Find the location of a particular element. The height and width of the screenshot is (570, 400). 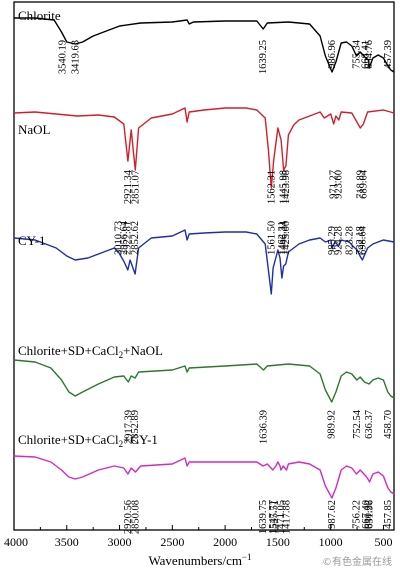

peak-label-1-3: 1445.98 is located at coordinates (284, 187).